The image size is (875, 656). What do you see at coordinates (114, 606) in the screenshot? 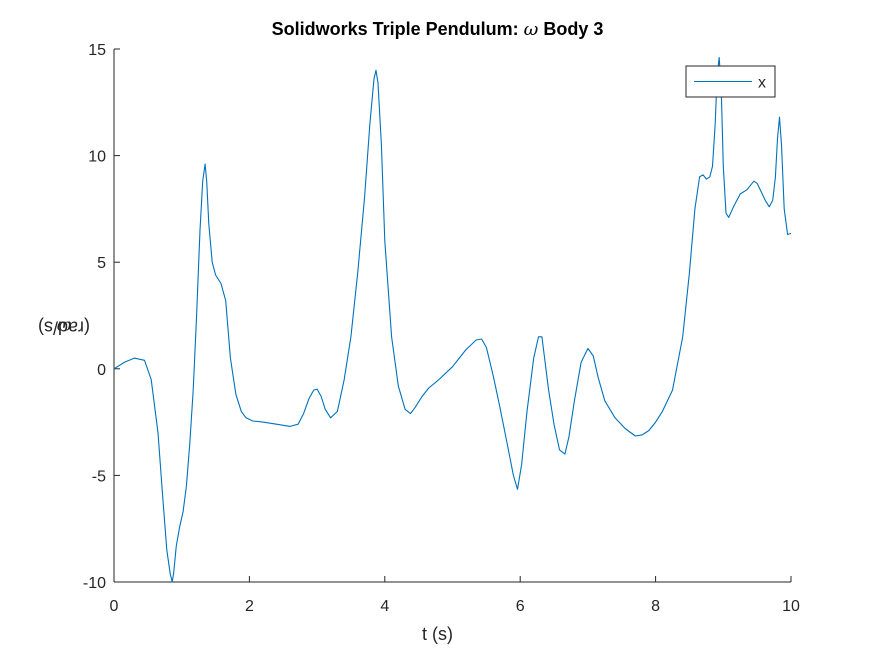
I see `x-tick-label: 0` at bounding box center [114, 606].